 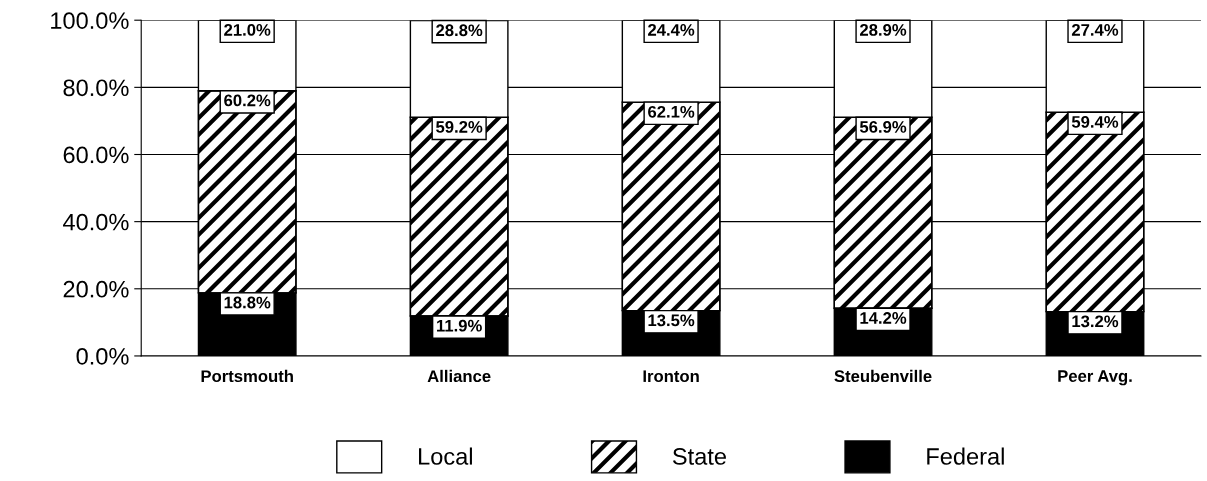 I want to click on x-tick-label: Peer Avg., so click(x=1095, y=378).